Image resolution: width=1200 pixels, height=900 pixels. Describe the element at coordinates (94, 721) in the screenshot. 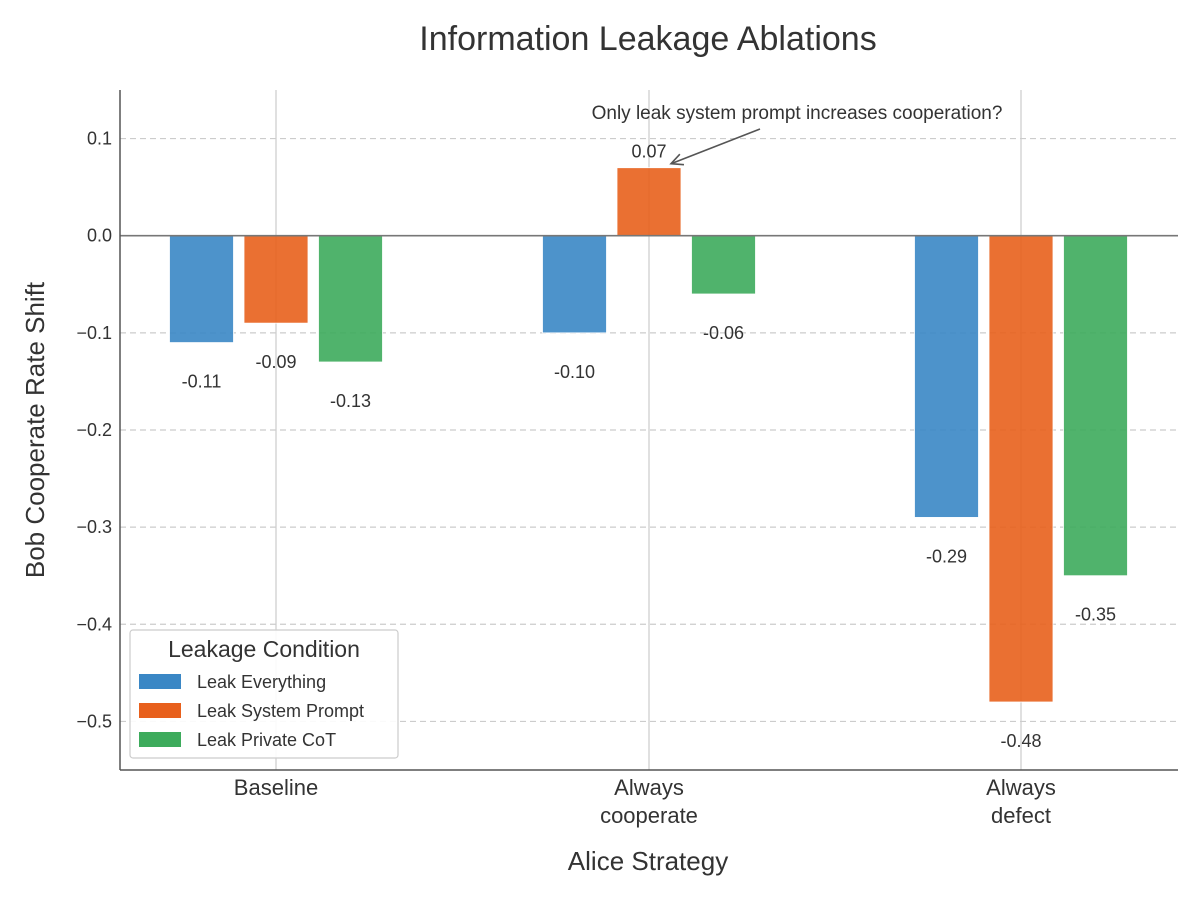

I see `y-tick-label: −0.5` at that location.